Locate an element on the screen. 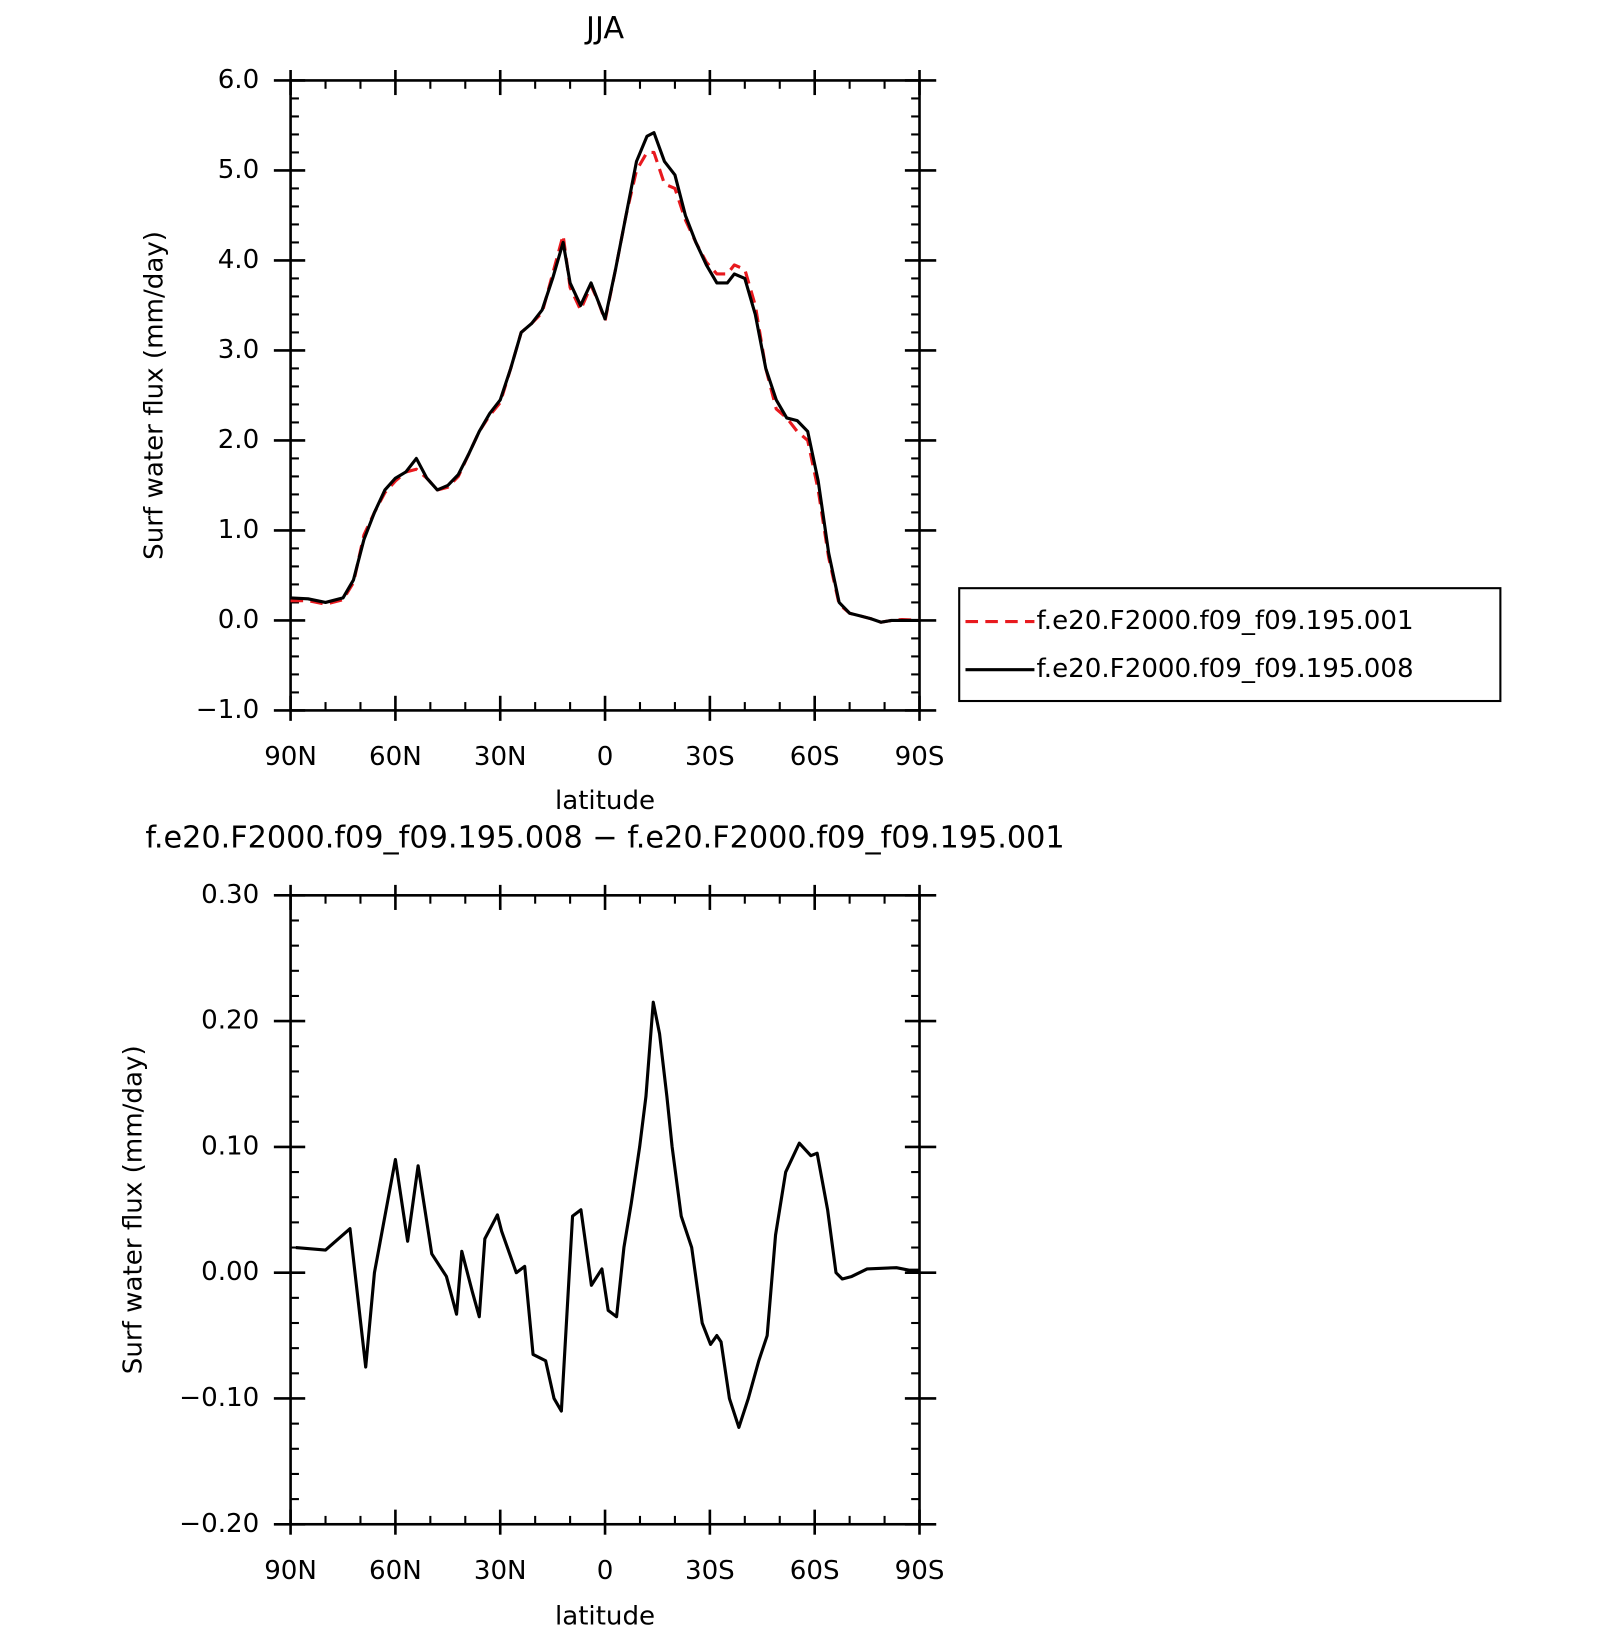 This screenshot has width=1605, height=1635. y-tick-label: −1.0 is located at coordinates (227, 710).